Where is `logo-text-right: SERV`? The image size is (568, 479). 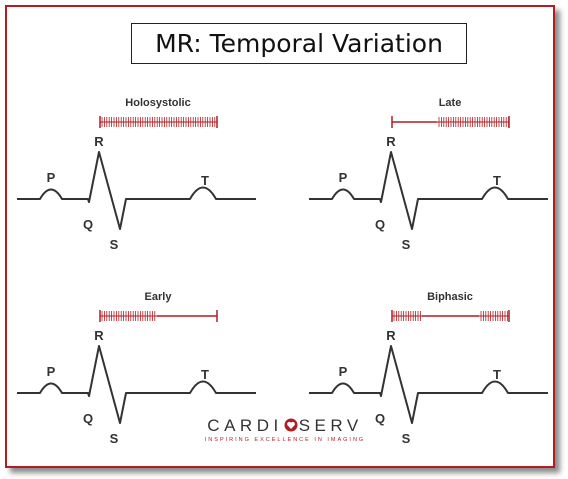
logo-text-right: SERV is located at coordinates (330, 425).